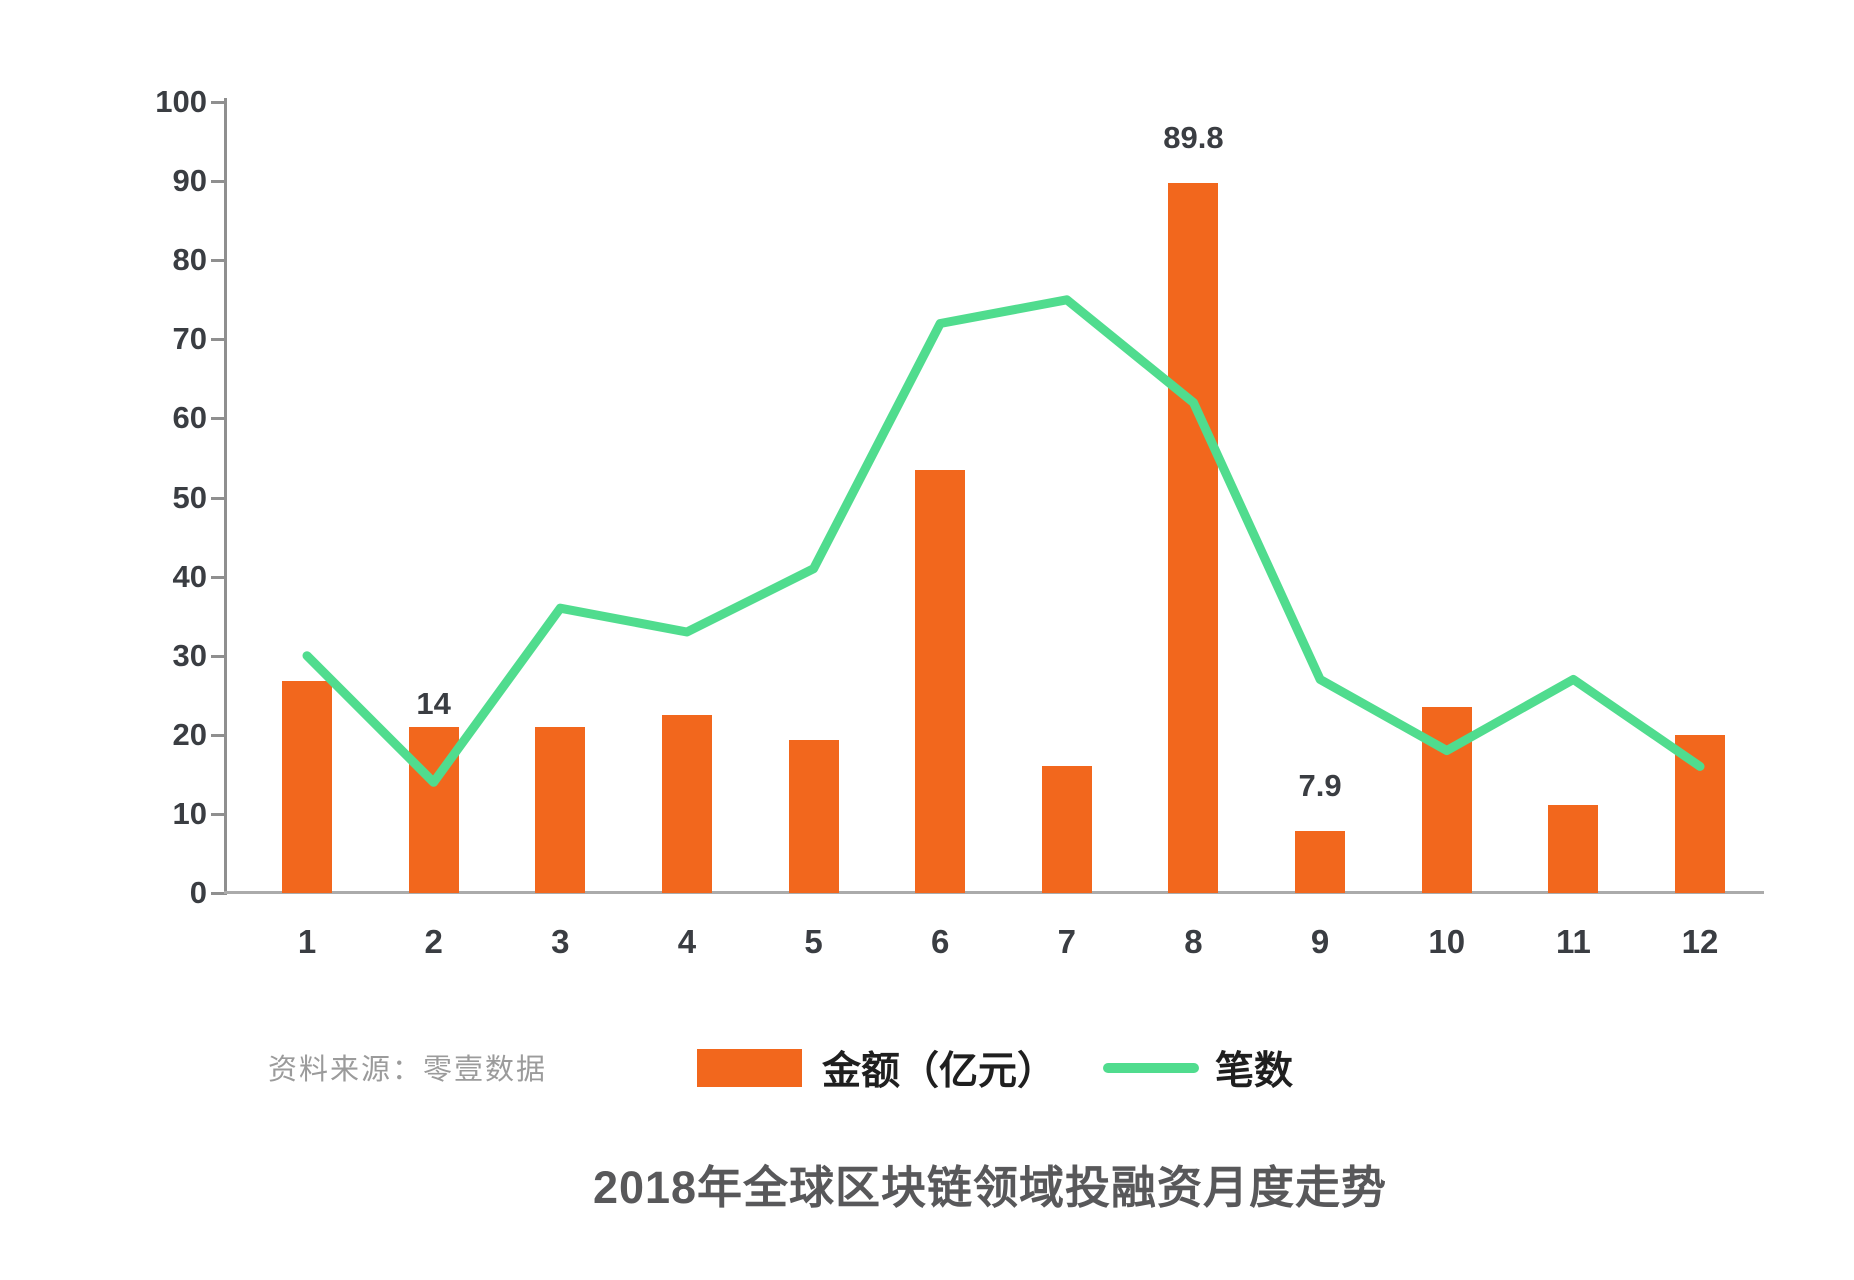 The image size is (1854, 1280). I want to click on x-axis-label-month-4: 4, so click(687, 941).